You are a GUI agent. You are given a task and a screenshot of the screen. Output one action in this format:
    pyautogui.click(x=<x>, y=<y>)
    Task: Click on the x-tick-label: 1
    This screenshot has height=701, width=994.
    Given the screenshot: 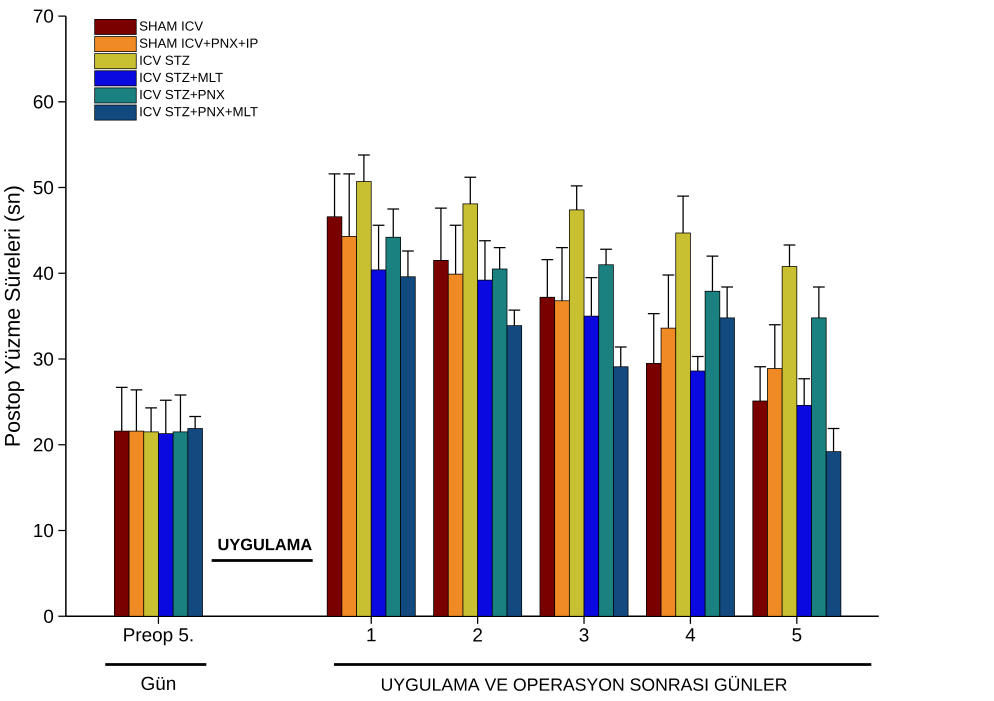 What is the action you would take?
    pyautogui.click(x=371, y=635)
    